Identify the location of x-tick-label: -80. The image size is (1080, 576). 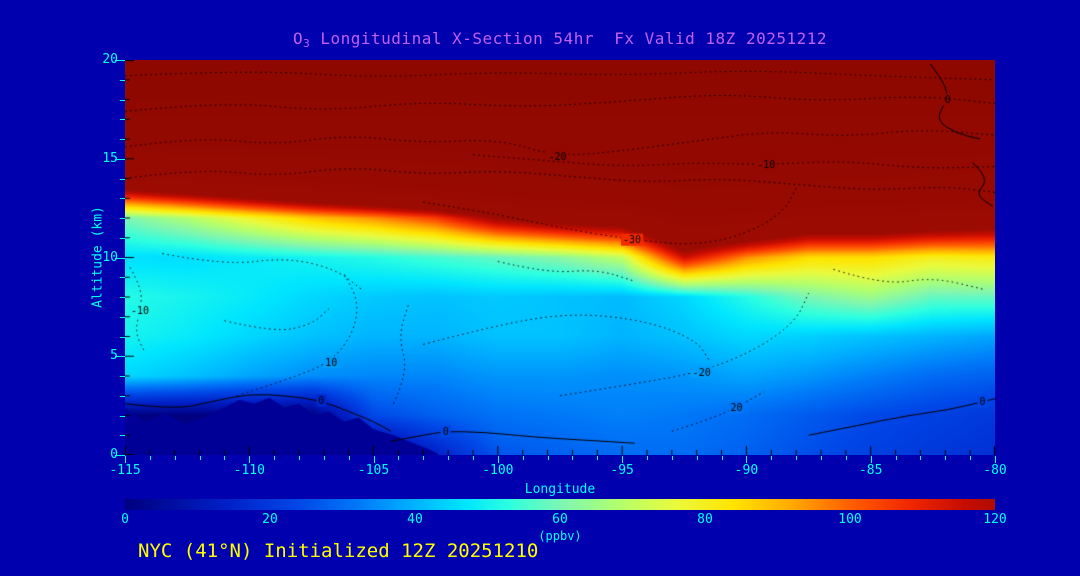
(995, 470).